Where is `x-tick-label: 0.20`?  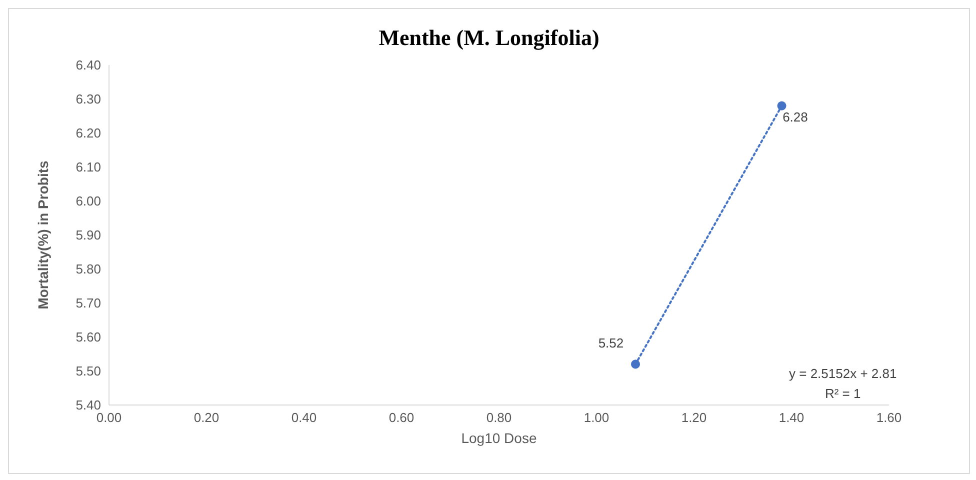
x-tick-label: 0.20 is located at coordinates (207, 418).